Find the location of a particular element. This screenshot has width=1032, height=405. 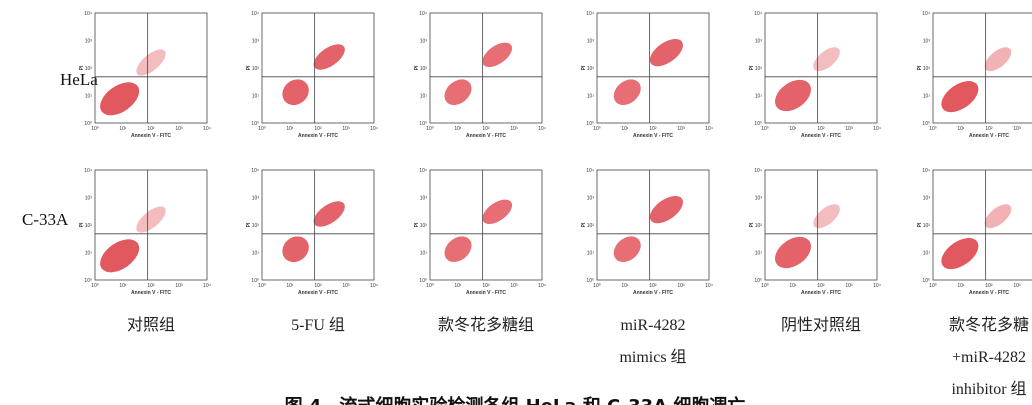

column-label: 阴性对照组 is located at coordinates (821, 325).